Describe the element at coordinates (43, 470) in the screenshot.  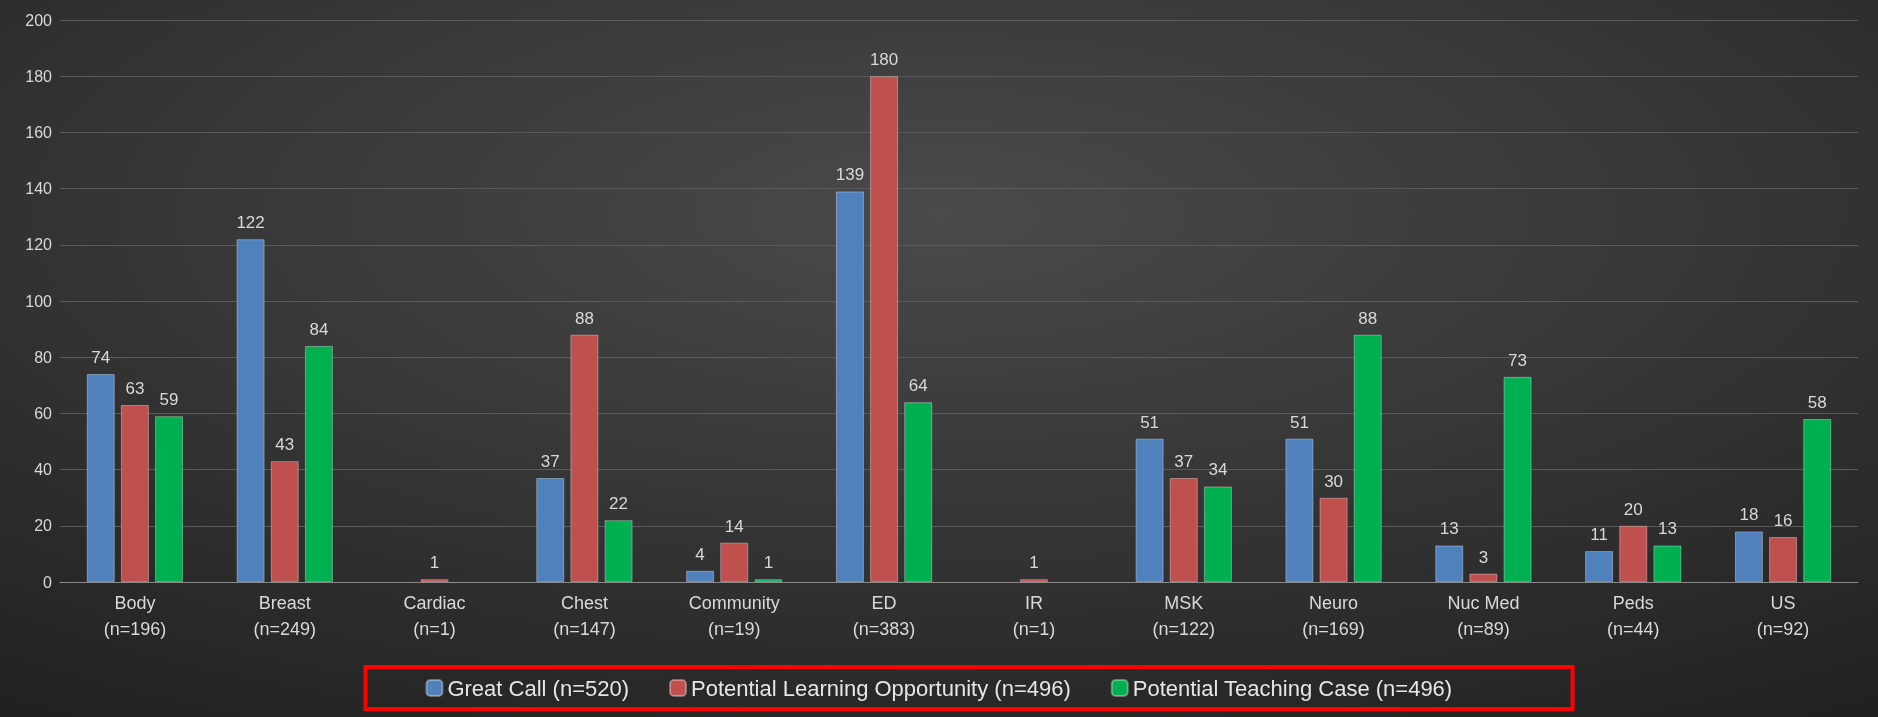
I see `y-tick-label: 40` at that location.